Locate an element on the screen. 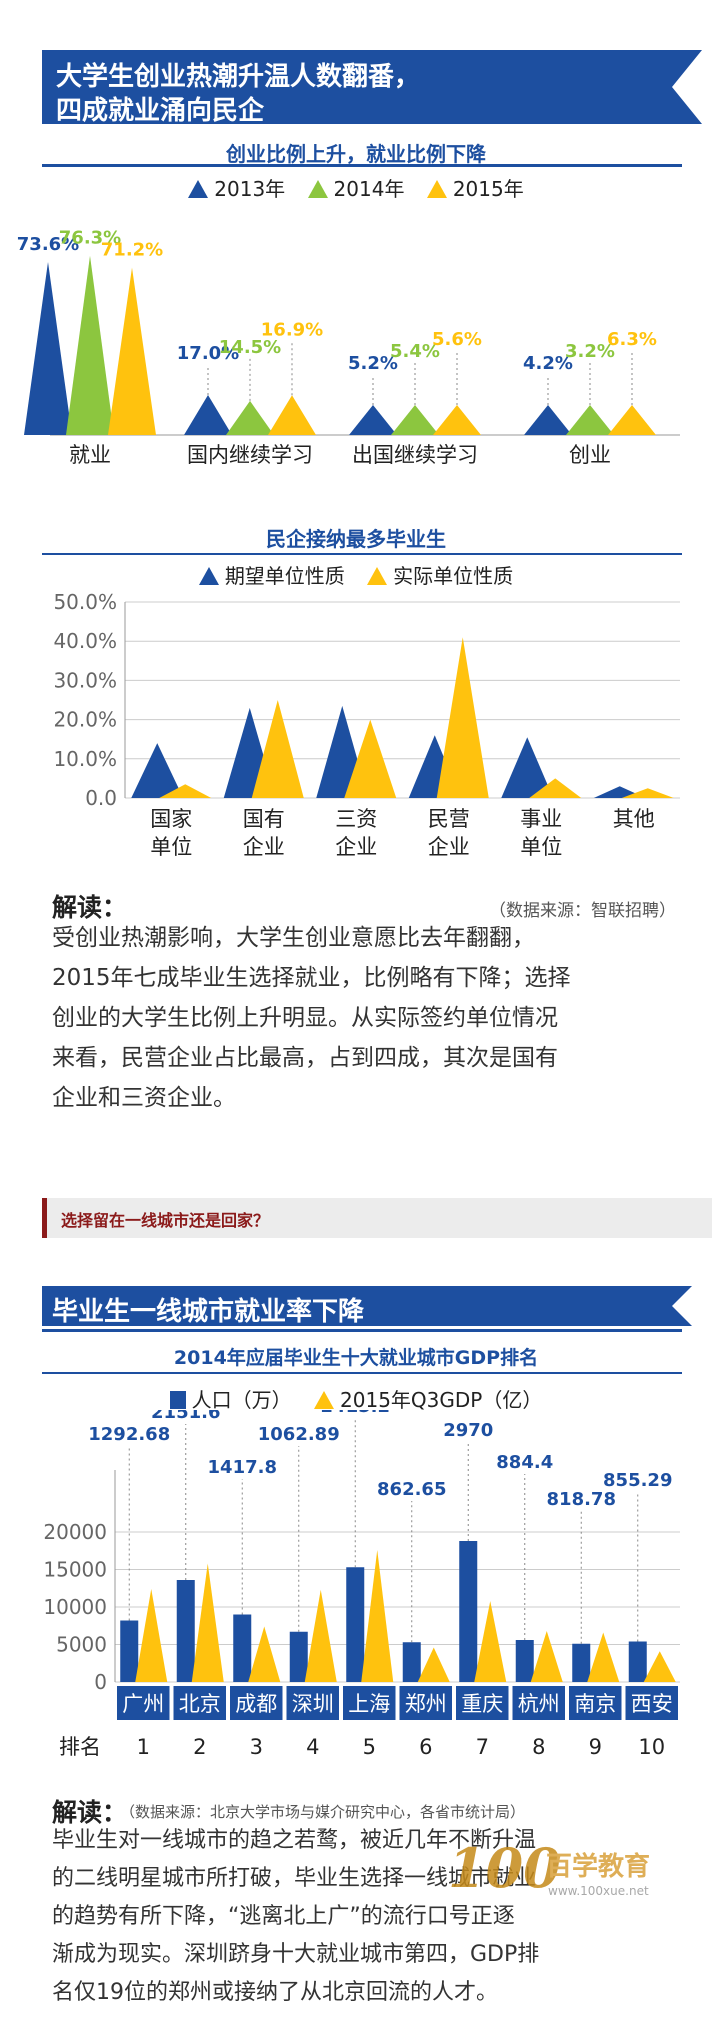  category-label: 三资 is located at coordinates (356, 819).